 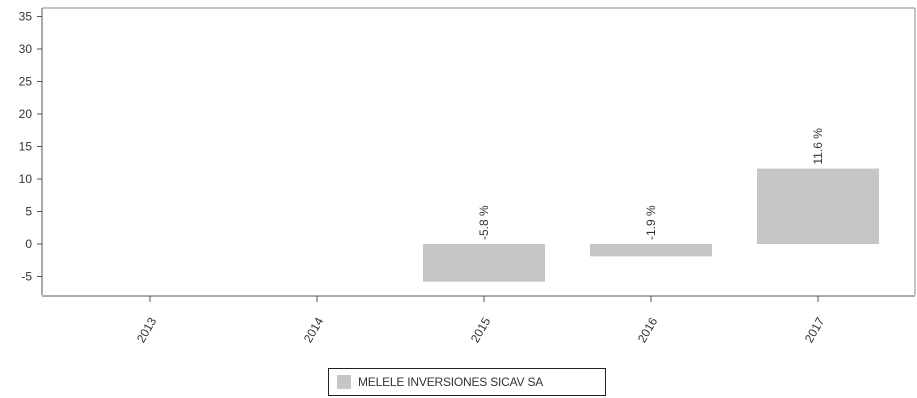 I want to click on data-label: 11.6 %, so click(x=818, y=146).